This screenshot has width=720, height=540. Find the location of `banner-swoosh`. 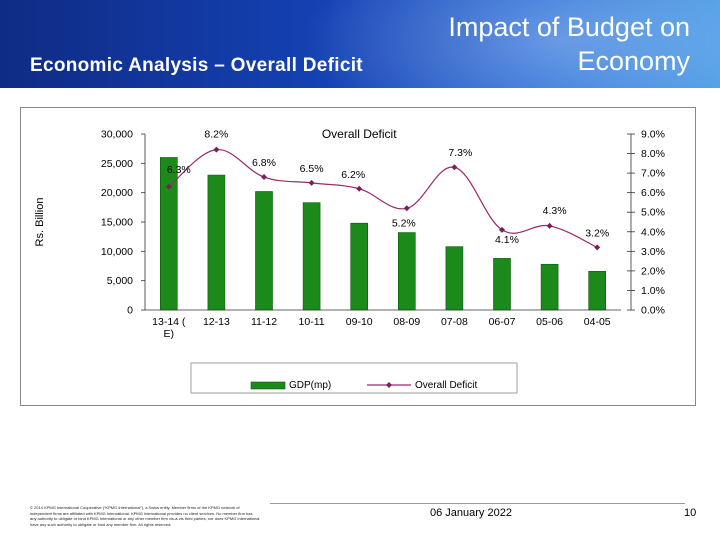

banner-swoosh is located at coordinates (510, 44).